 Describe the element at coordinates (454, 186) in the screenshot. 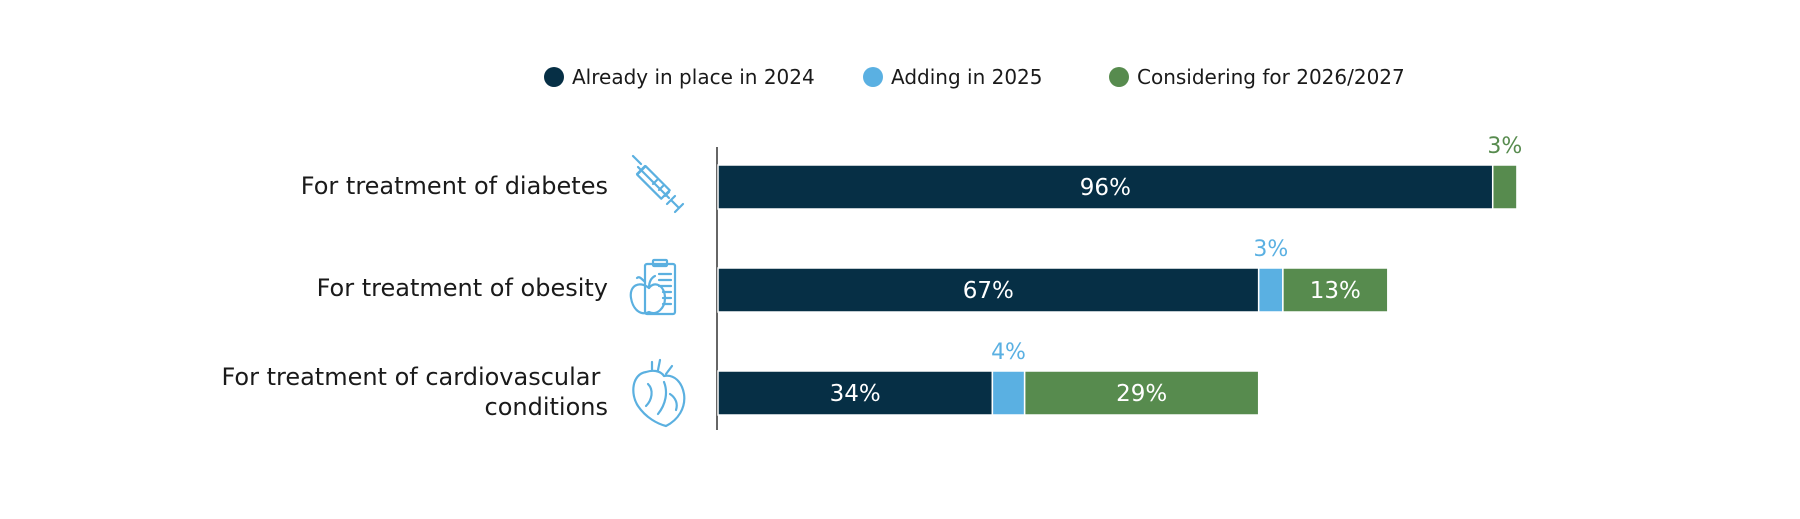

I see `category-label-diabetes: For treatment of diabetes` at that location.